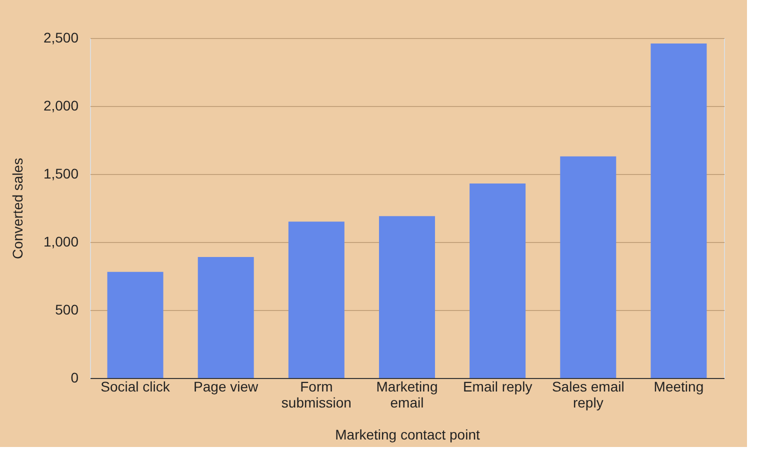  Describe the element at coordinates (316, 394) in the screenshot. I see `x-tick-label: Form submission` at that location.